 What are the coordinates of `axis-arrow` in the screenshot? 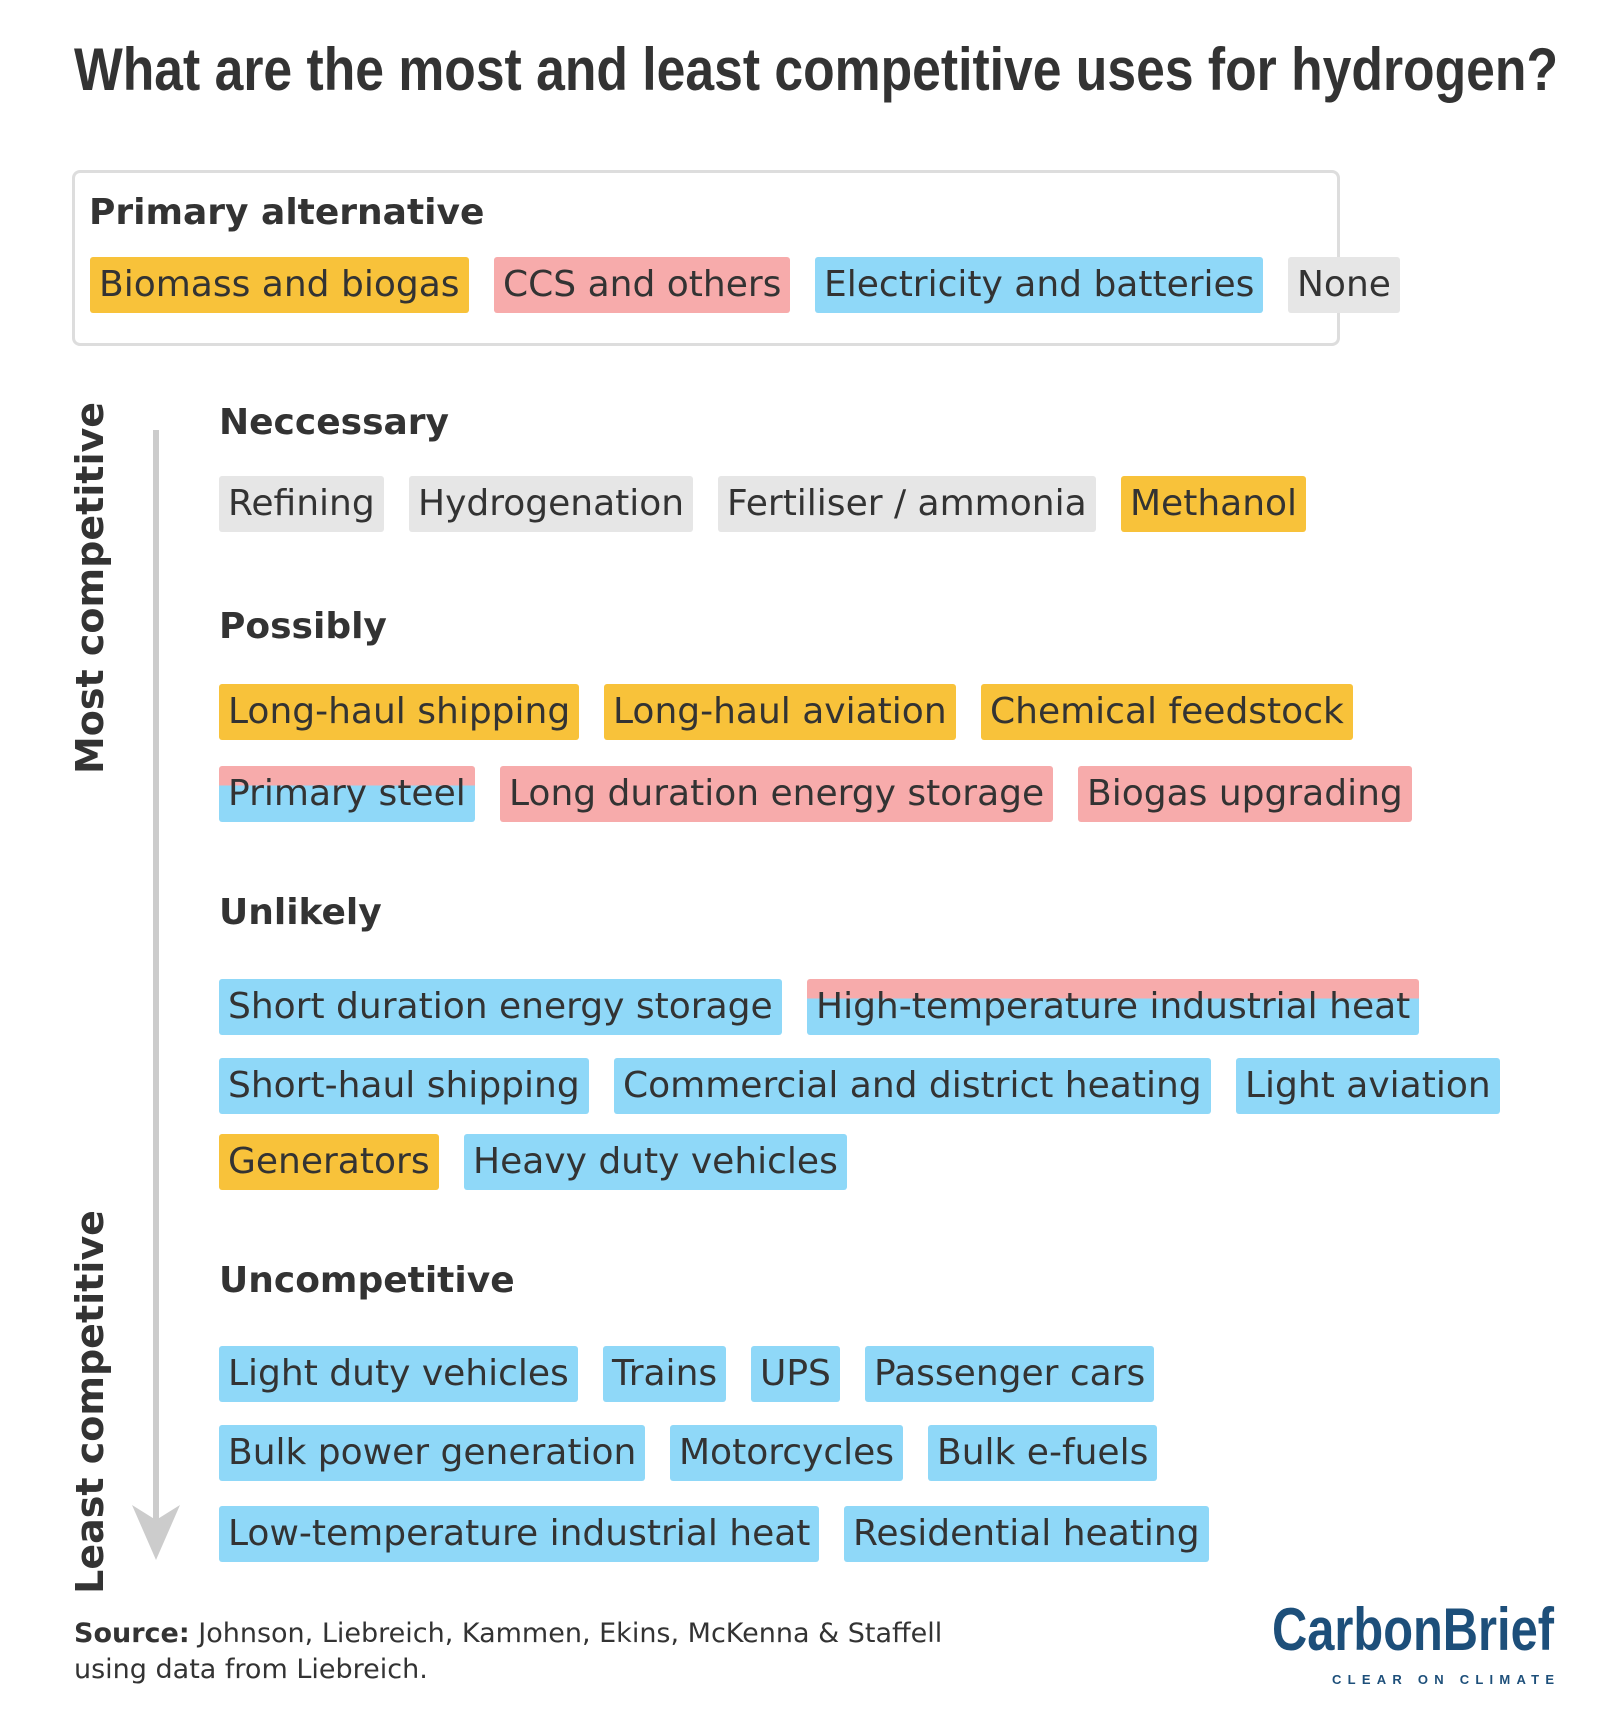 It's located at (156, 995).